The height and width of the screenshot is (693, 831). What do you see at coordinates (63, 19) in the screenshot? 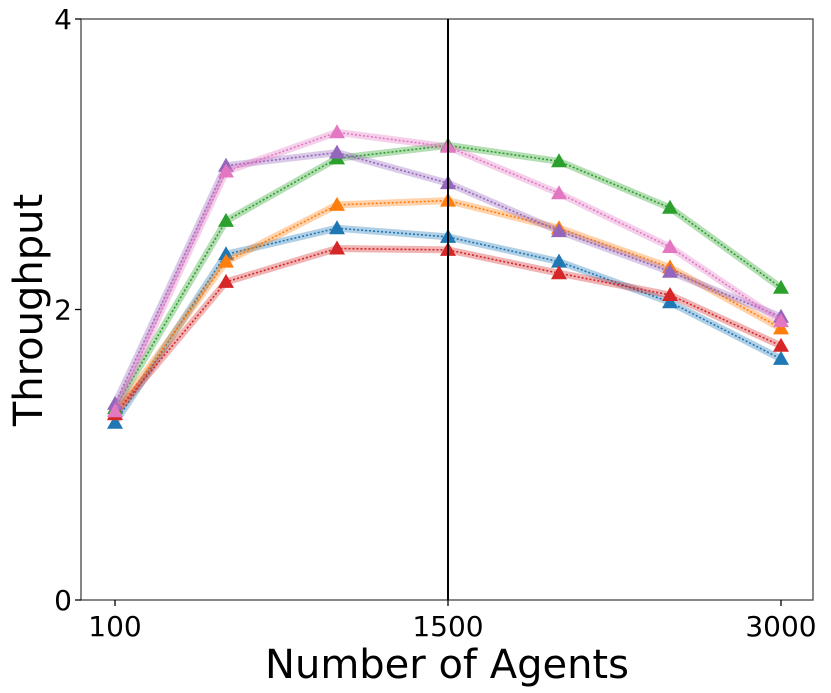
I see `y-tick-label: 4` at bounding box center [63, 19].